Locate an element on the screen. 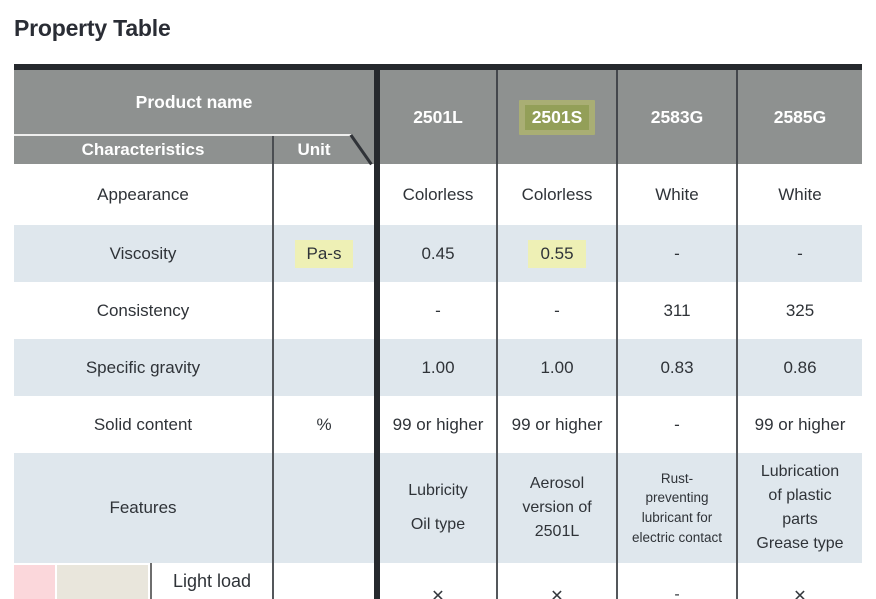  unit-label: Unit is located at coordinates (314, 149).